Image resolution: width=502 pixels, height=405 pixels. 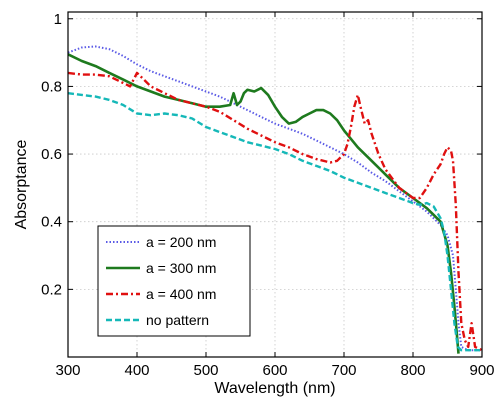 I want to click on legend: a = 200 nm a = 300 nm a = 400 nm no pattern, so click(x=174, y=281).